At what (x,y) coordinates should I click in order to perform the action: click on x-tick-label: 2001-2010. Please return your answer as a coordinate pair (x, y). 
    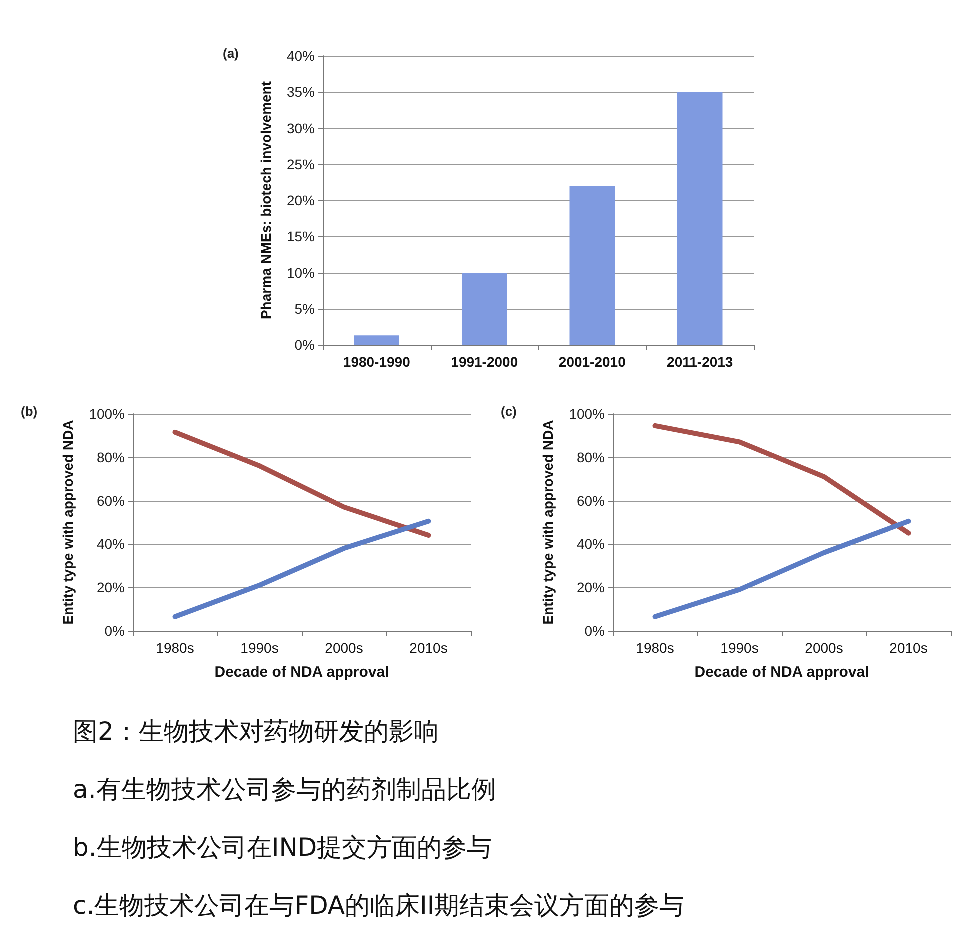
    Looking at the image, I should click on (592, 362).